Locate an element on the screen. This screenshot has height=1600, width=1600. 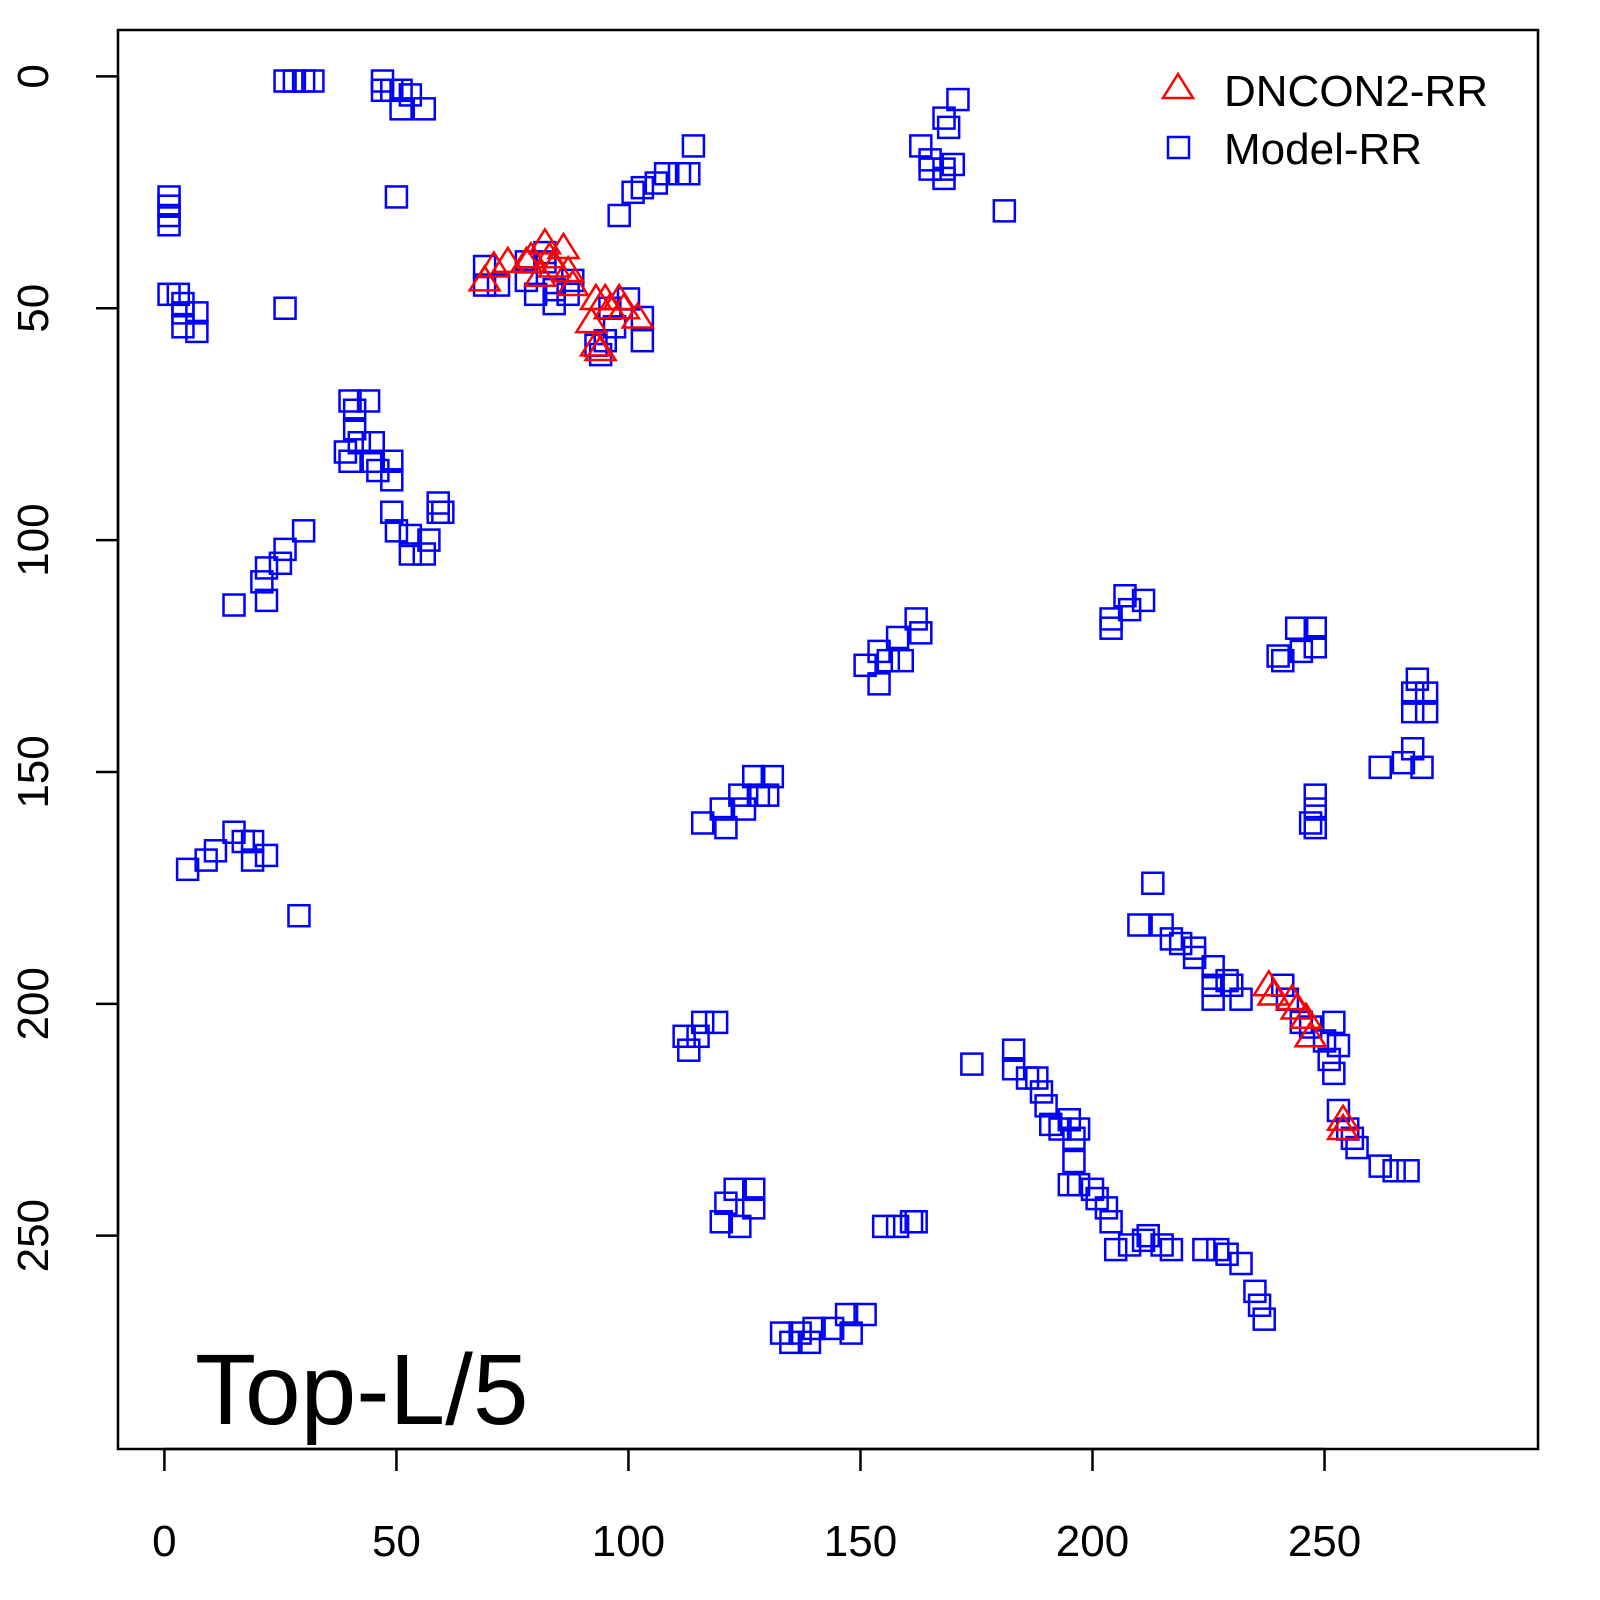
y-tick-label: 100 is located at coordinates (33, 539).